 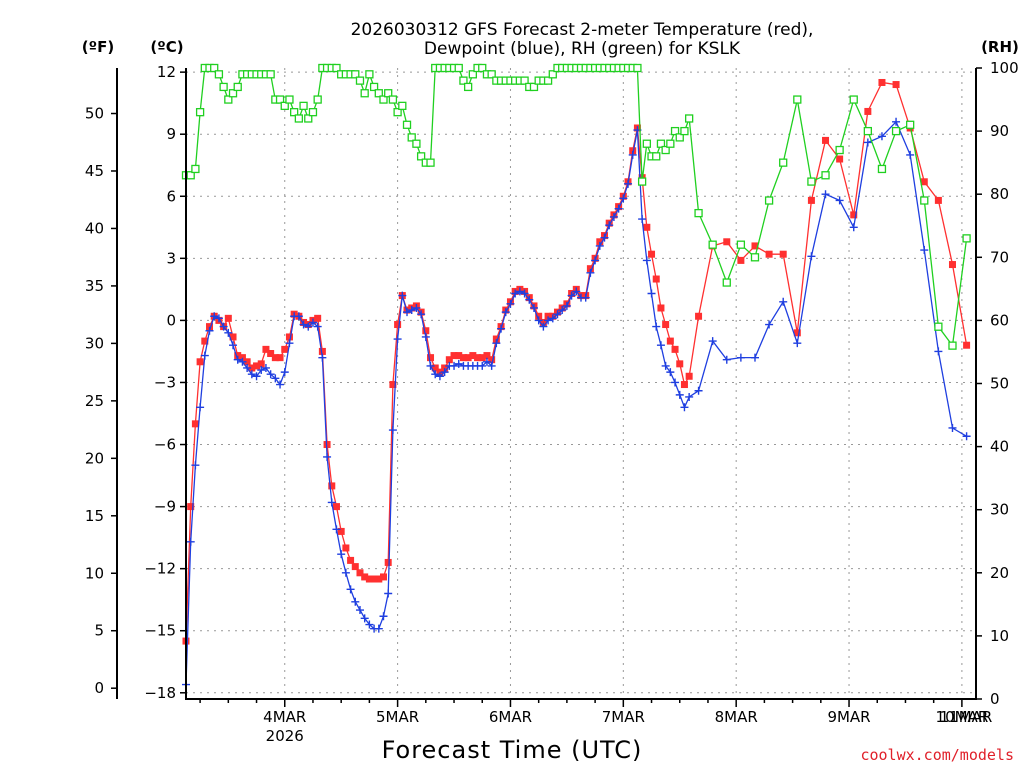 What do you see at coordinates (623, 717) in the screenshot?
I see `x-tick-label: 7MAR` at bounding box center [623, 717].